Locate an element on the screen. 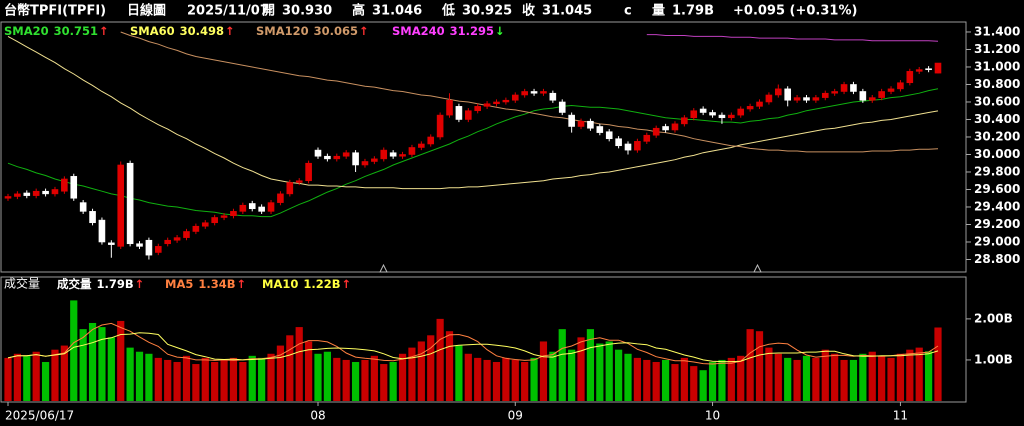 This screenshot has height=426, width=1024. header-close-label: 收 is located at coordinates (529, 11).